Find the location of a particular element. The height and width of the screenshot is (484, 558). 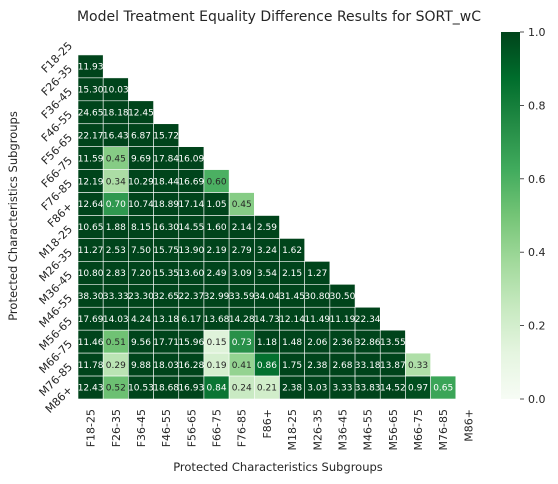

cell-value-label: 0.73 is located at coordinates (242, 343).